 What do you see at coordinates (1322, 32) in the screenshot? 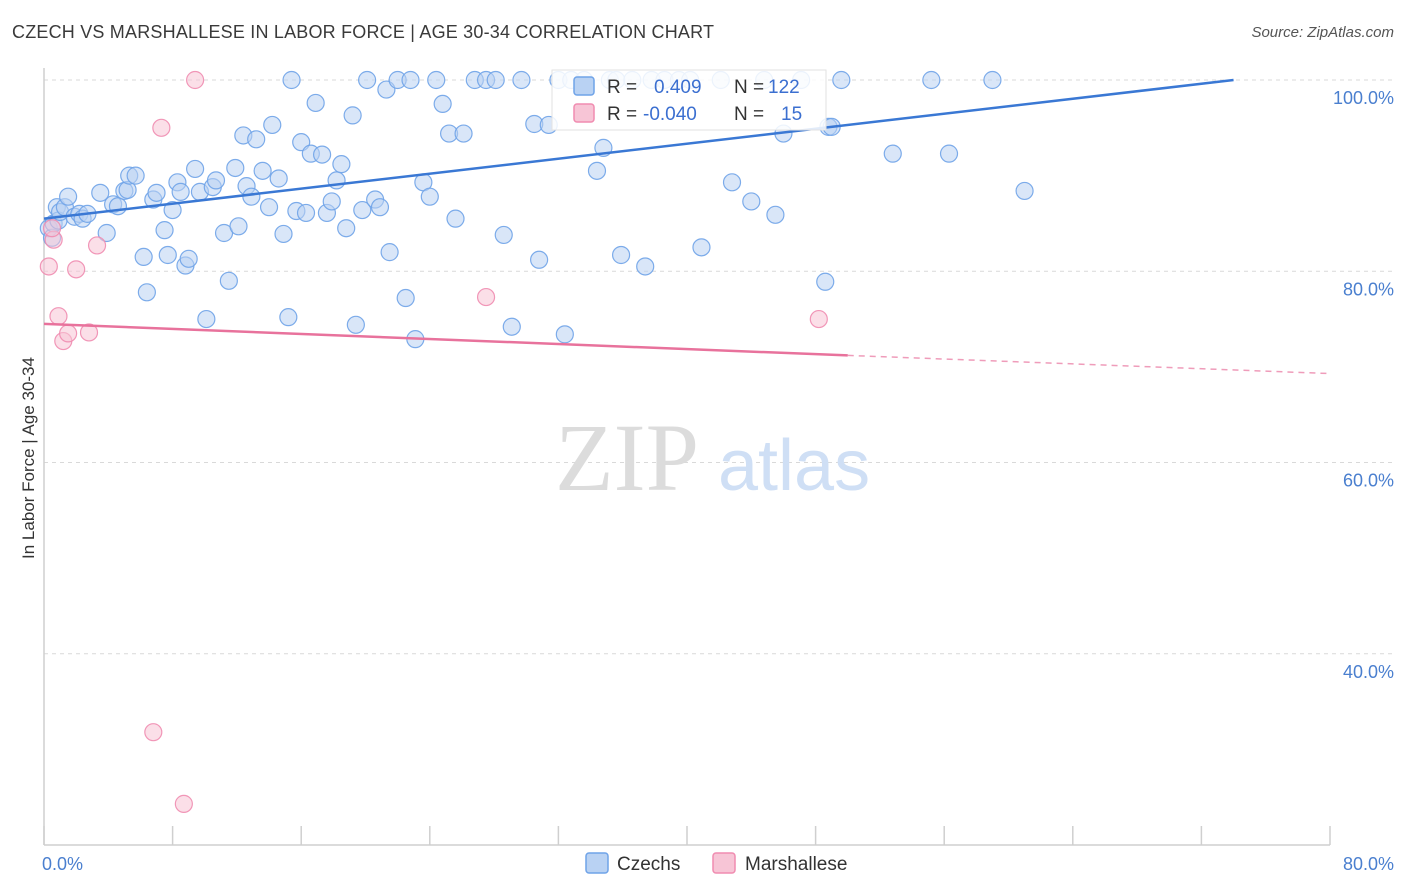
I see `source-label: Source: ZipAtlas.com` at bounding box center [1322, 32].